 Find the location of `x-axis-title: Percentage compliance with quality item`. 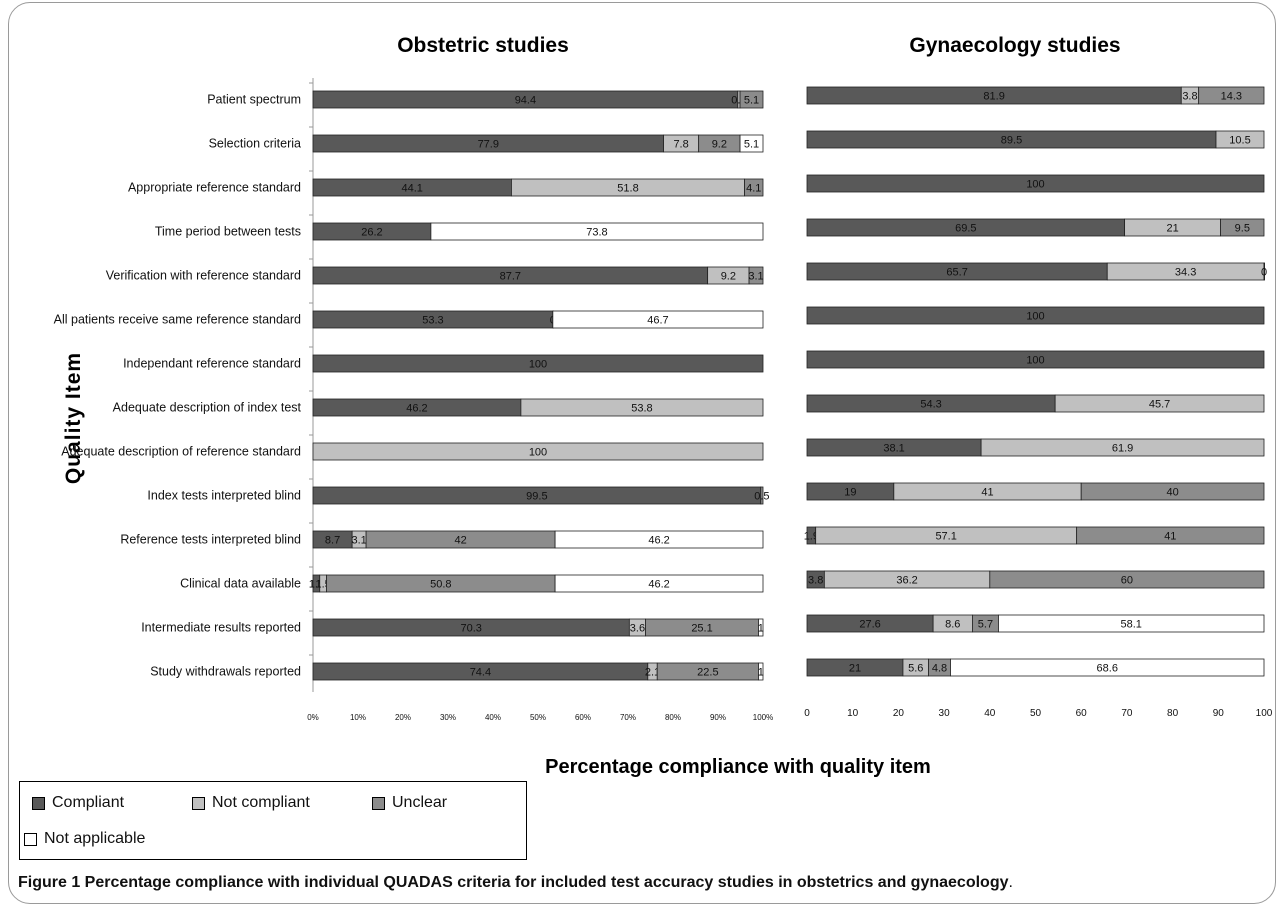

x-axis-title: Percentage compliance with quality item is located at coordinates (738, 767).